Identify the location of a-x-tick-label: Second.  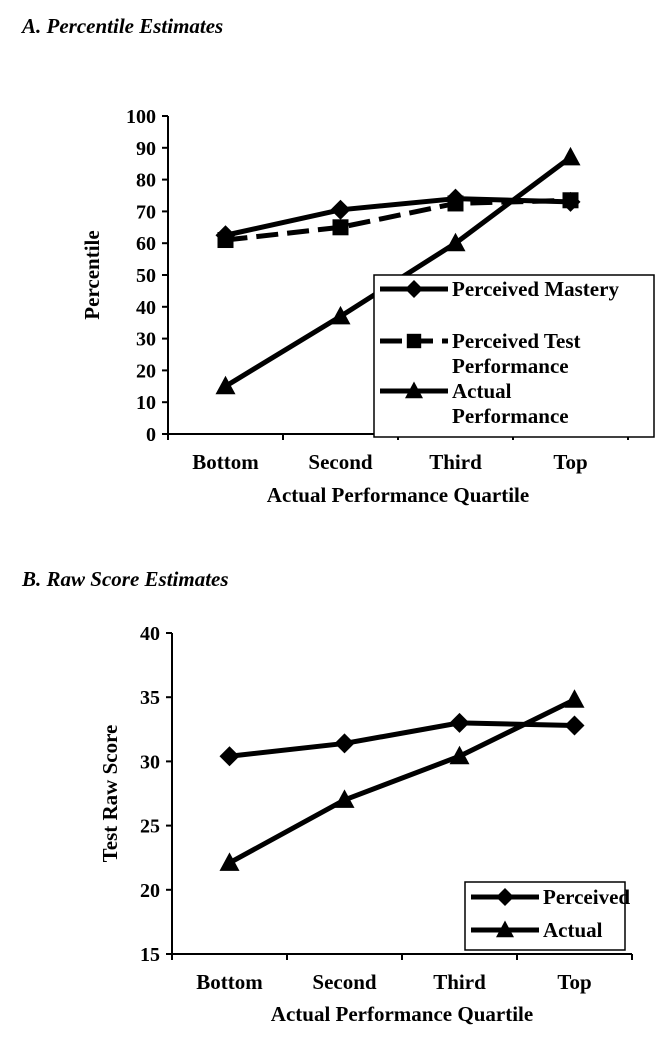
(340, 462).